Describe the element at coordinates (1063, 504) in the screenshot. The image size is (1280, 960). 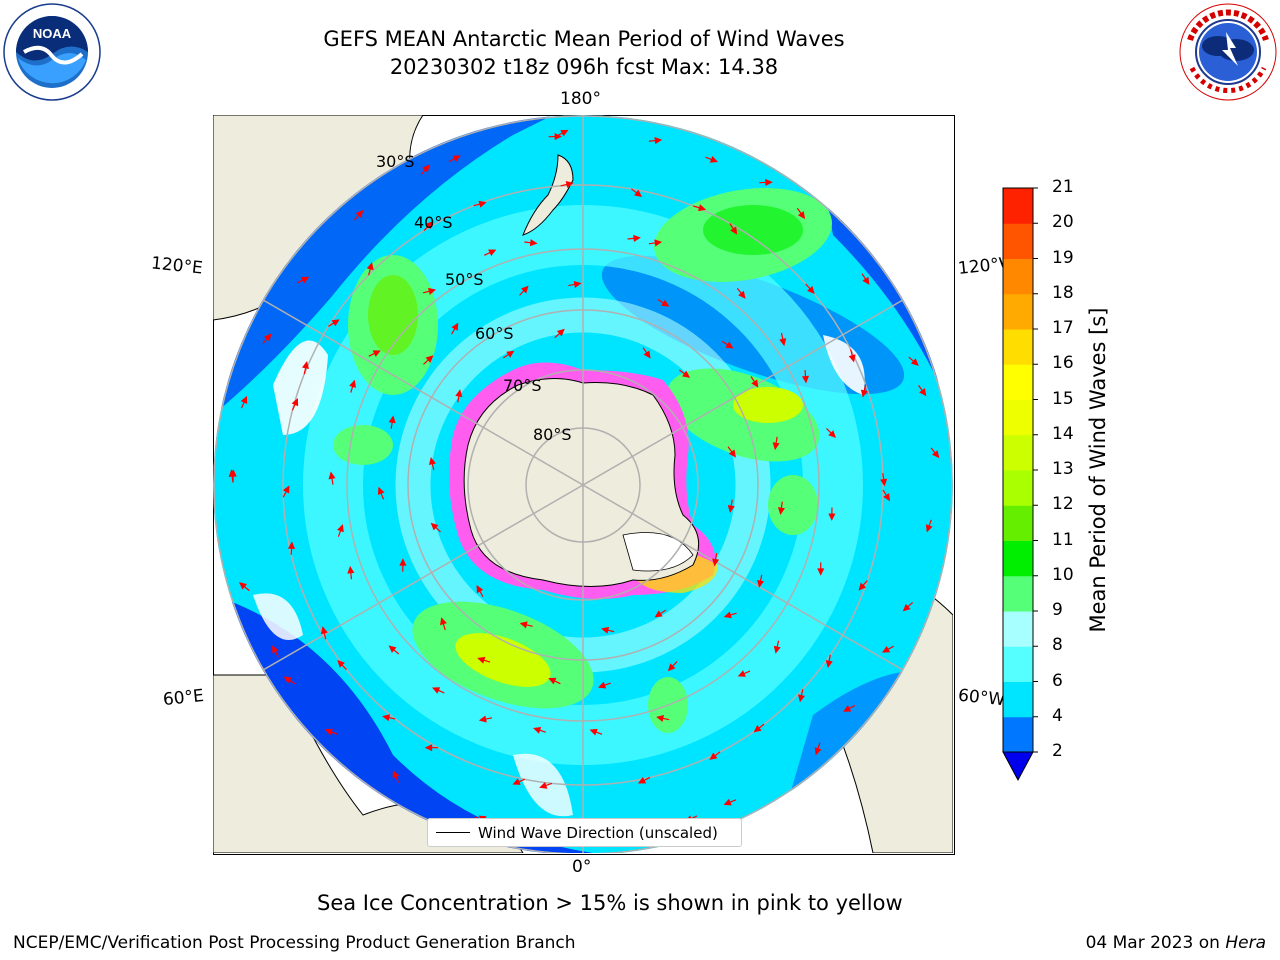
I see `colorbar-tick-label: 12` at that location.